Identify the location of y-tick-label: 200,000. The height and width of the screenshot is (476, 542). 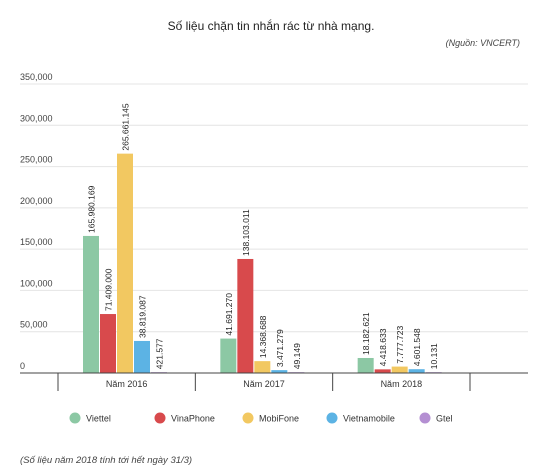
(36, 201).